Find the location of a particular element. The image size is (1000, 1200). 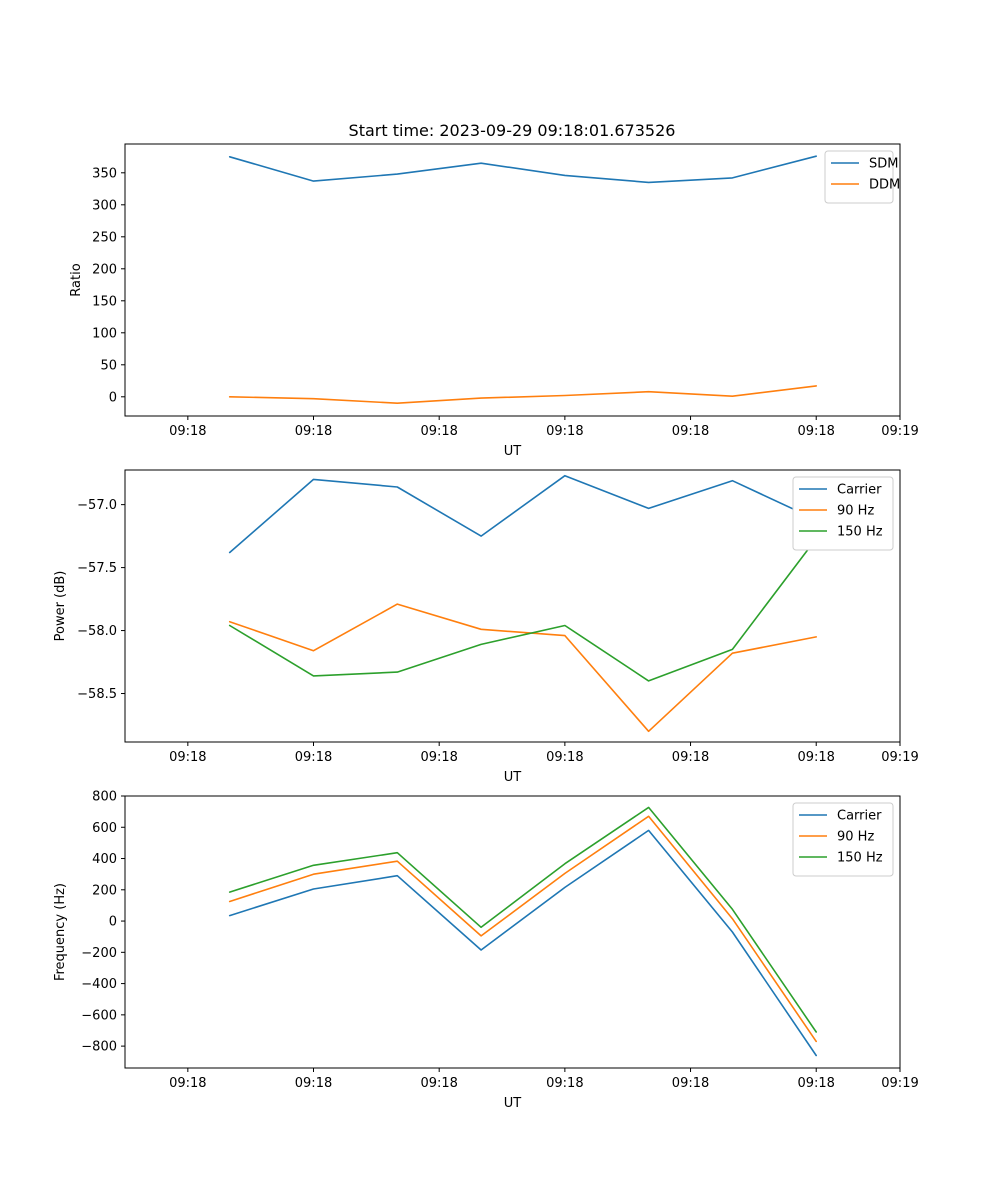

y-tick-label: 150 is located at coordinates (104, 301).